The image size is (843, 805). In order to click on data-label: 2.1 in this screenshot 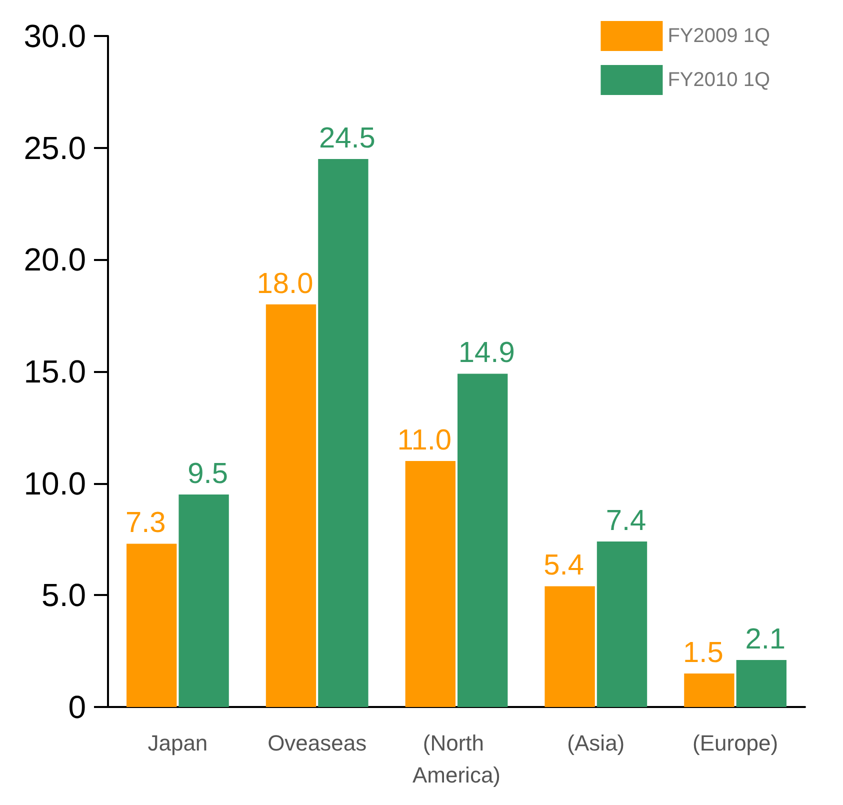, I will do `click(765, 640)`.